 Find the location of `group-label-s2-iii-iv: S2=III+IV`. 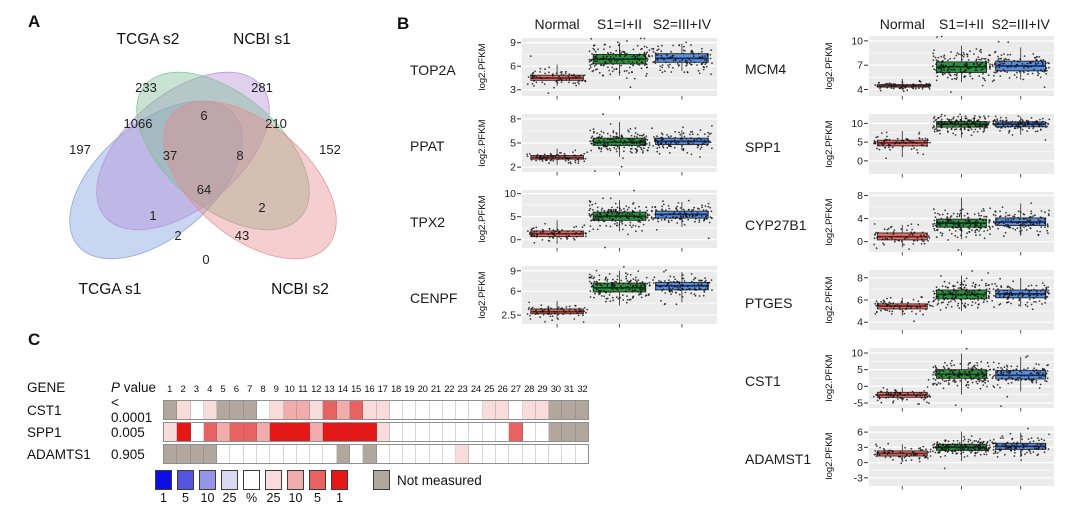

group-label-s2-iii-iv: S2=III+IV is located at coordinates (682, 24).